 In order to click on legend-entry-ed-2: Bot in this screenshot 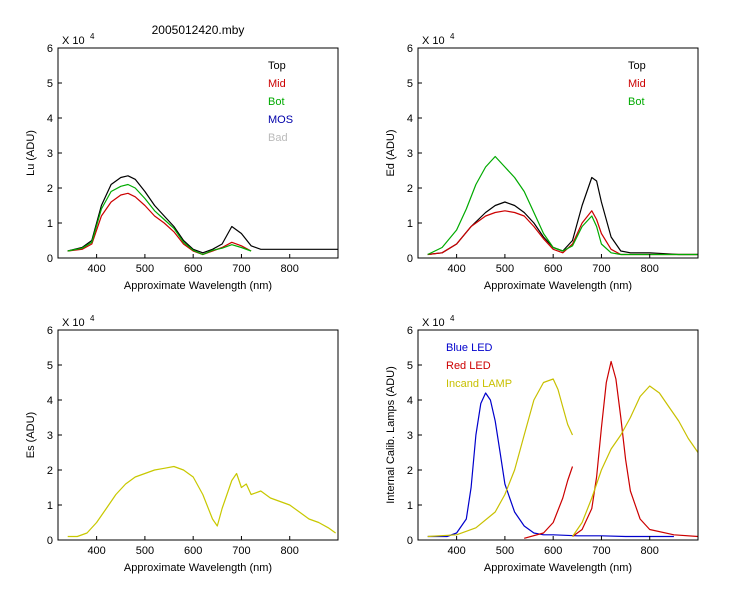, I will do `click(636, 102)`.